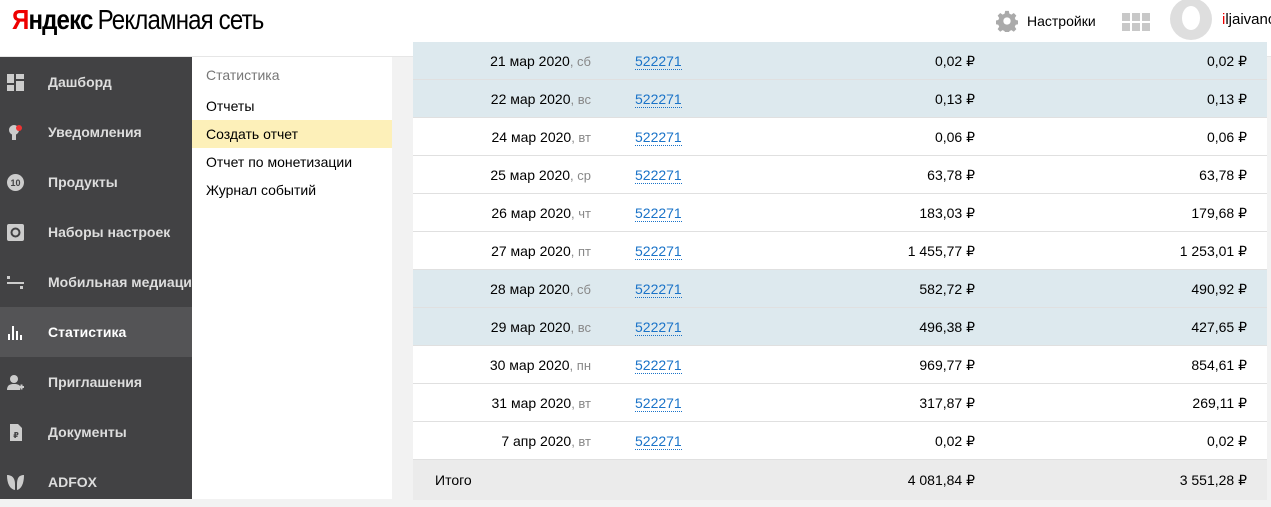 The image size is (1271, 507). I want to click on sidebar-item-7: Приглашения, so click(96, 382).